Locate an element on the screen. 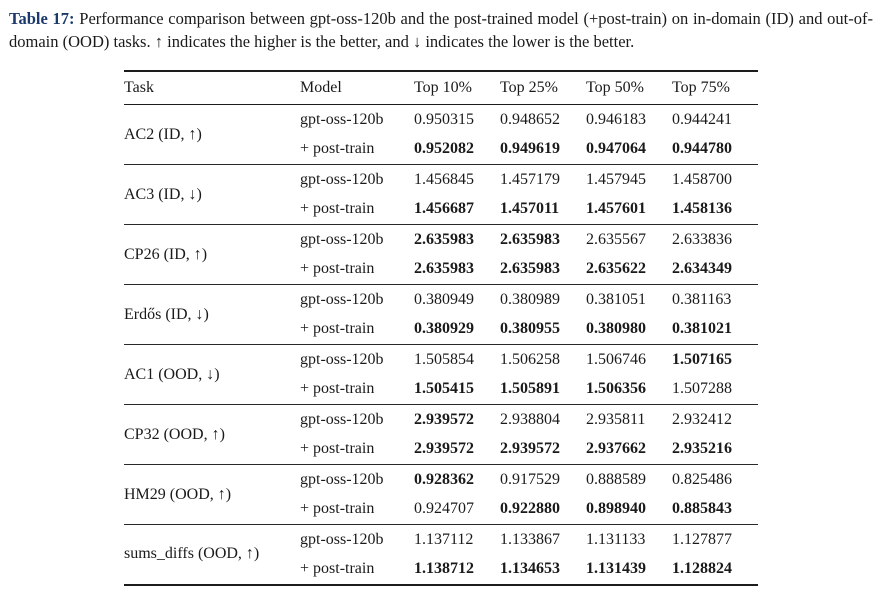 Image resolution: width=882 pixels, height=591 pixels. metric-value: 0.952082 is located at coordinates (444, 149).